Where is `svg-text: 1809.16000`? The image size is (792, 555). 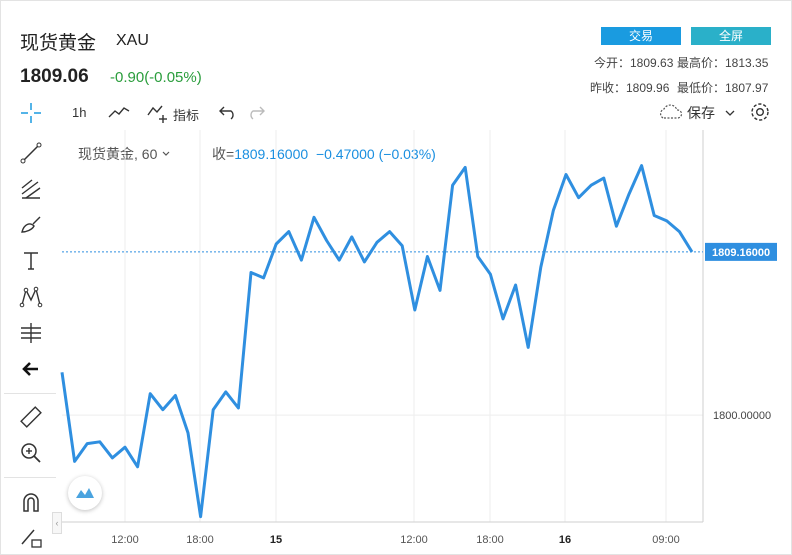 svg-text: 1809.16000 is located at coordinates (741, 253).